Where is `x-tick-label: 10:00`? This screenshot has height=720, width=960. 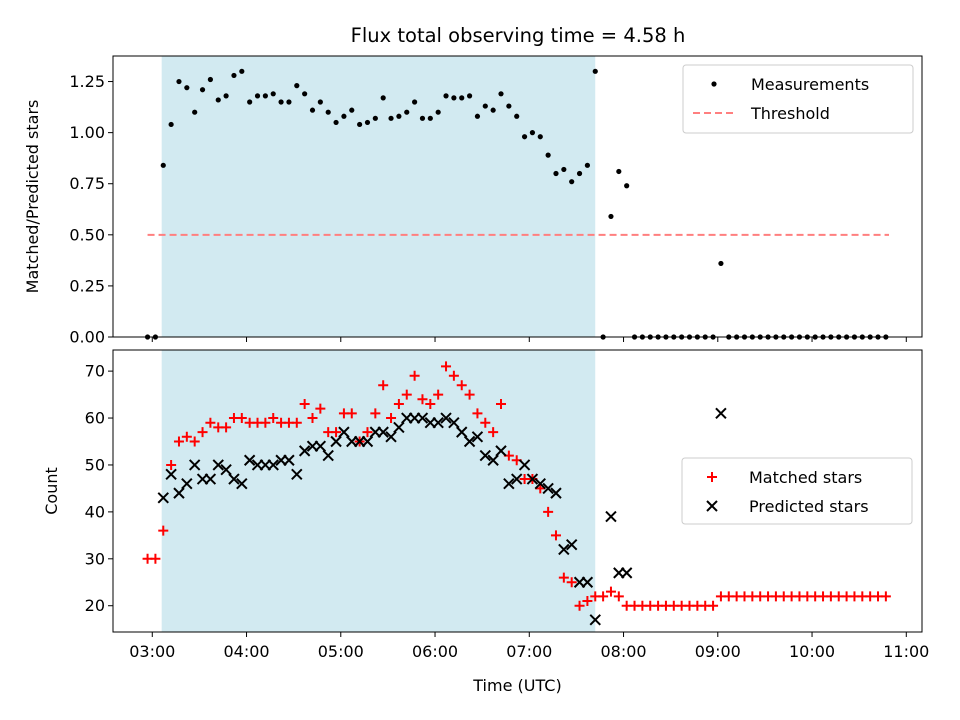
x-tick-label: 10:00 is located at coordinates (812, 651).